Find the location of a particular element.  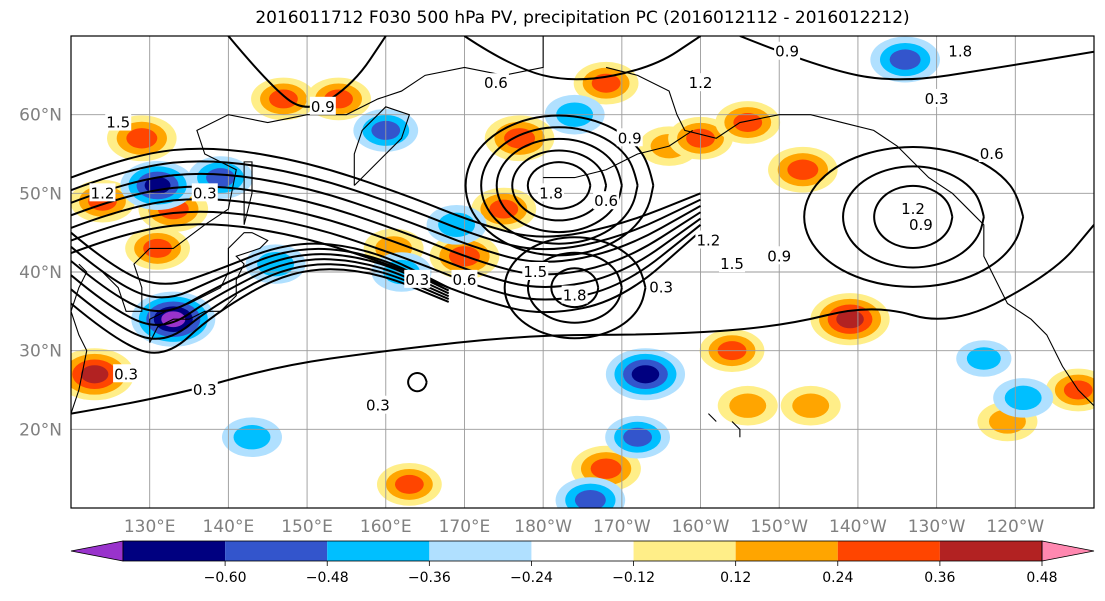

pv-contour-label-19: 0.6 is located at coordinates (465, 280).